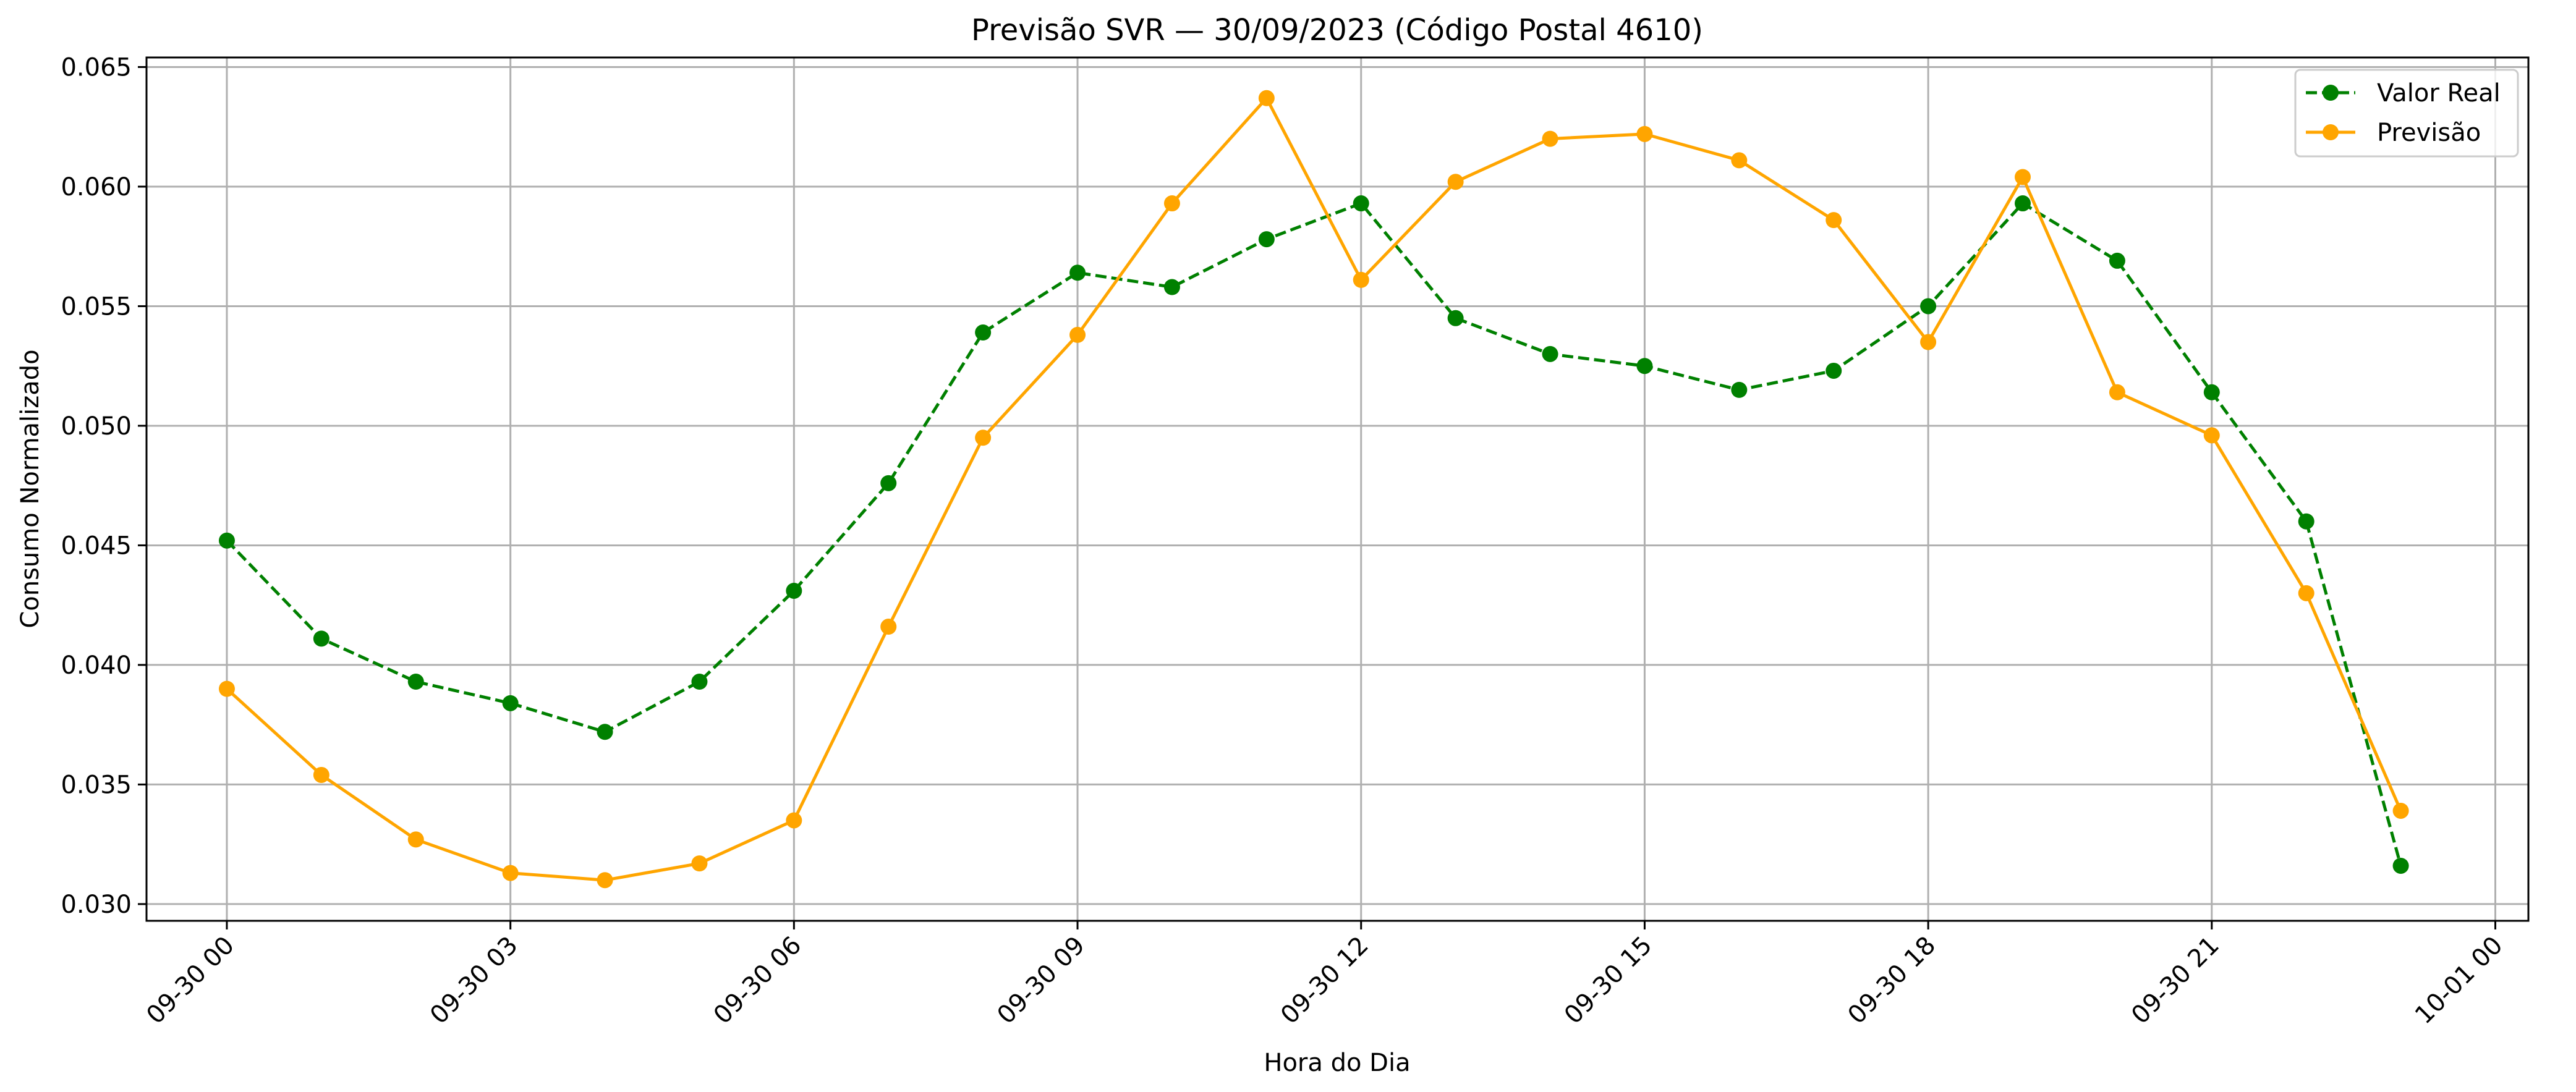  What do you see at coordinates (96, 426) in the screenshot?
I see `y-tick-label-4: 0.050` at bounding box center [96, 426].